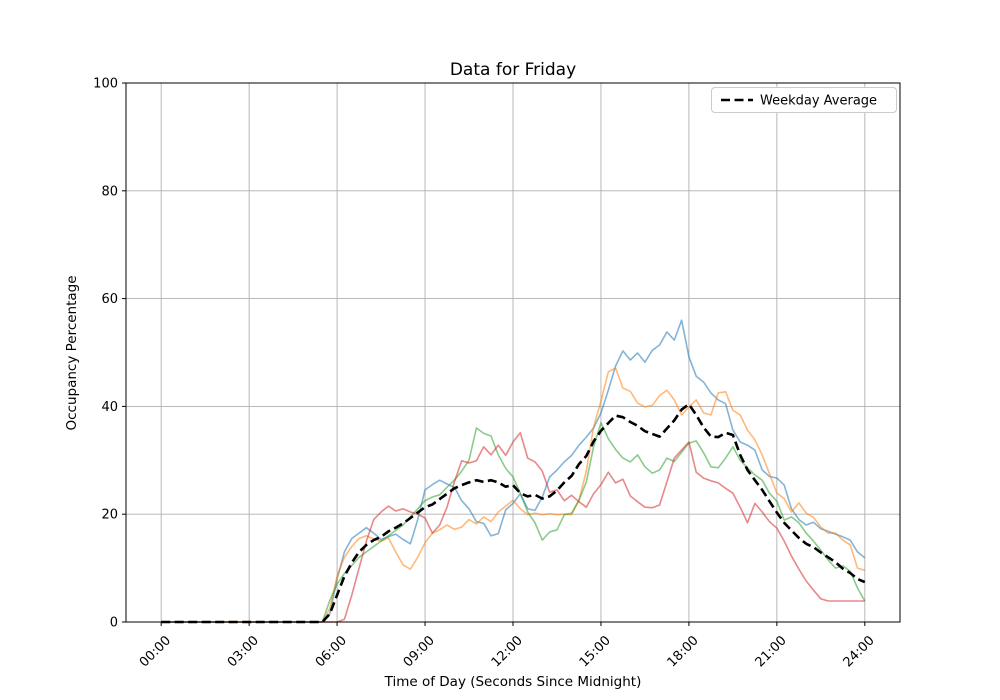 Image resolution: width=1000 pixels, height=700 pixels. Describe the element at coordinates (109, 299) in the screenshot. I see `y-tick-label: 60` at that location.